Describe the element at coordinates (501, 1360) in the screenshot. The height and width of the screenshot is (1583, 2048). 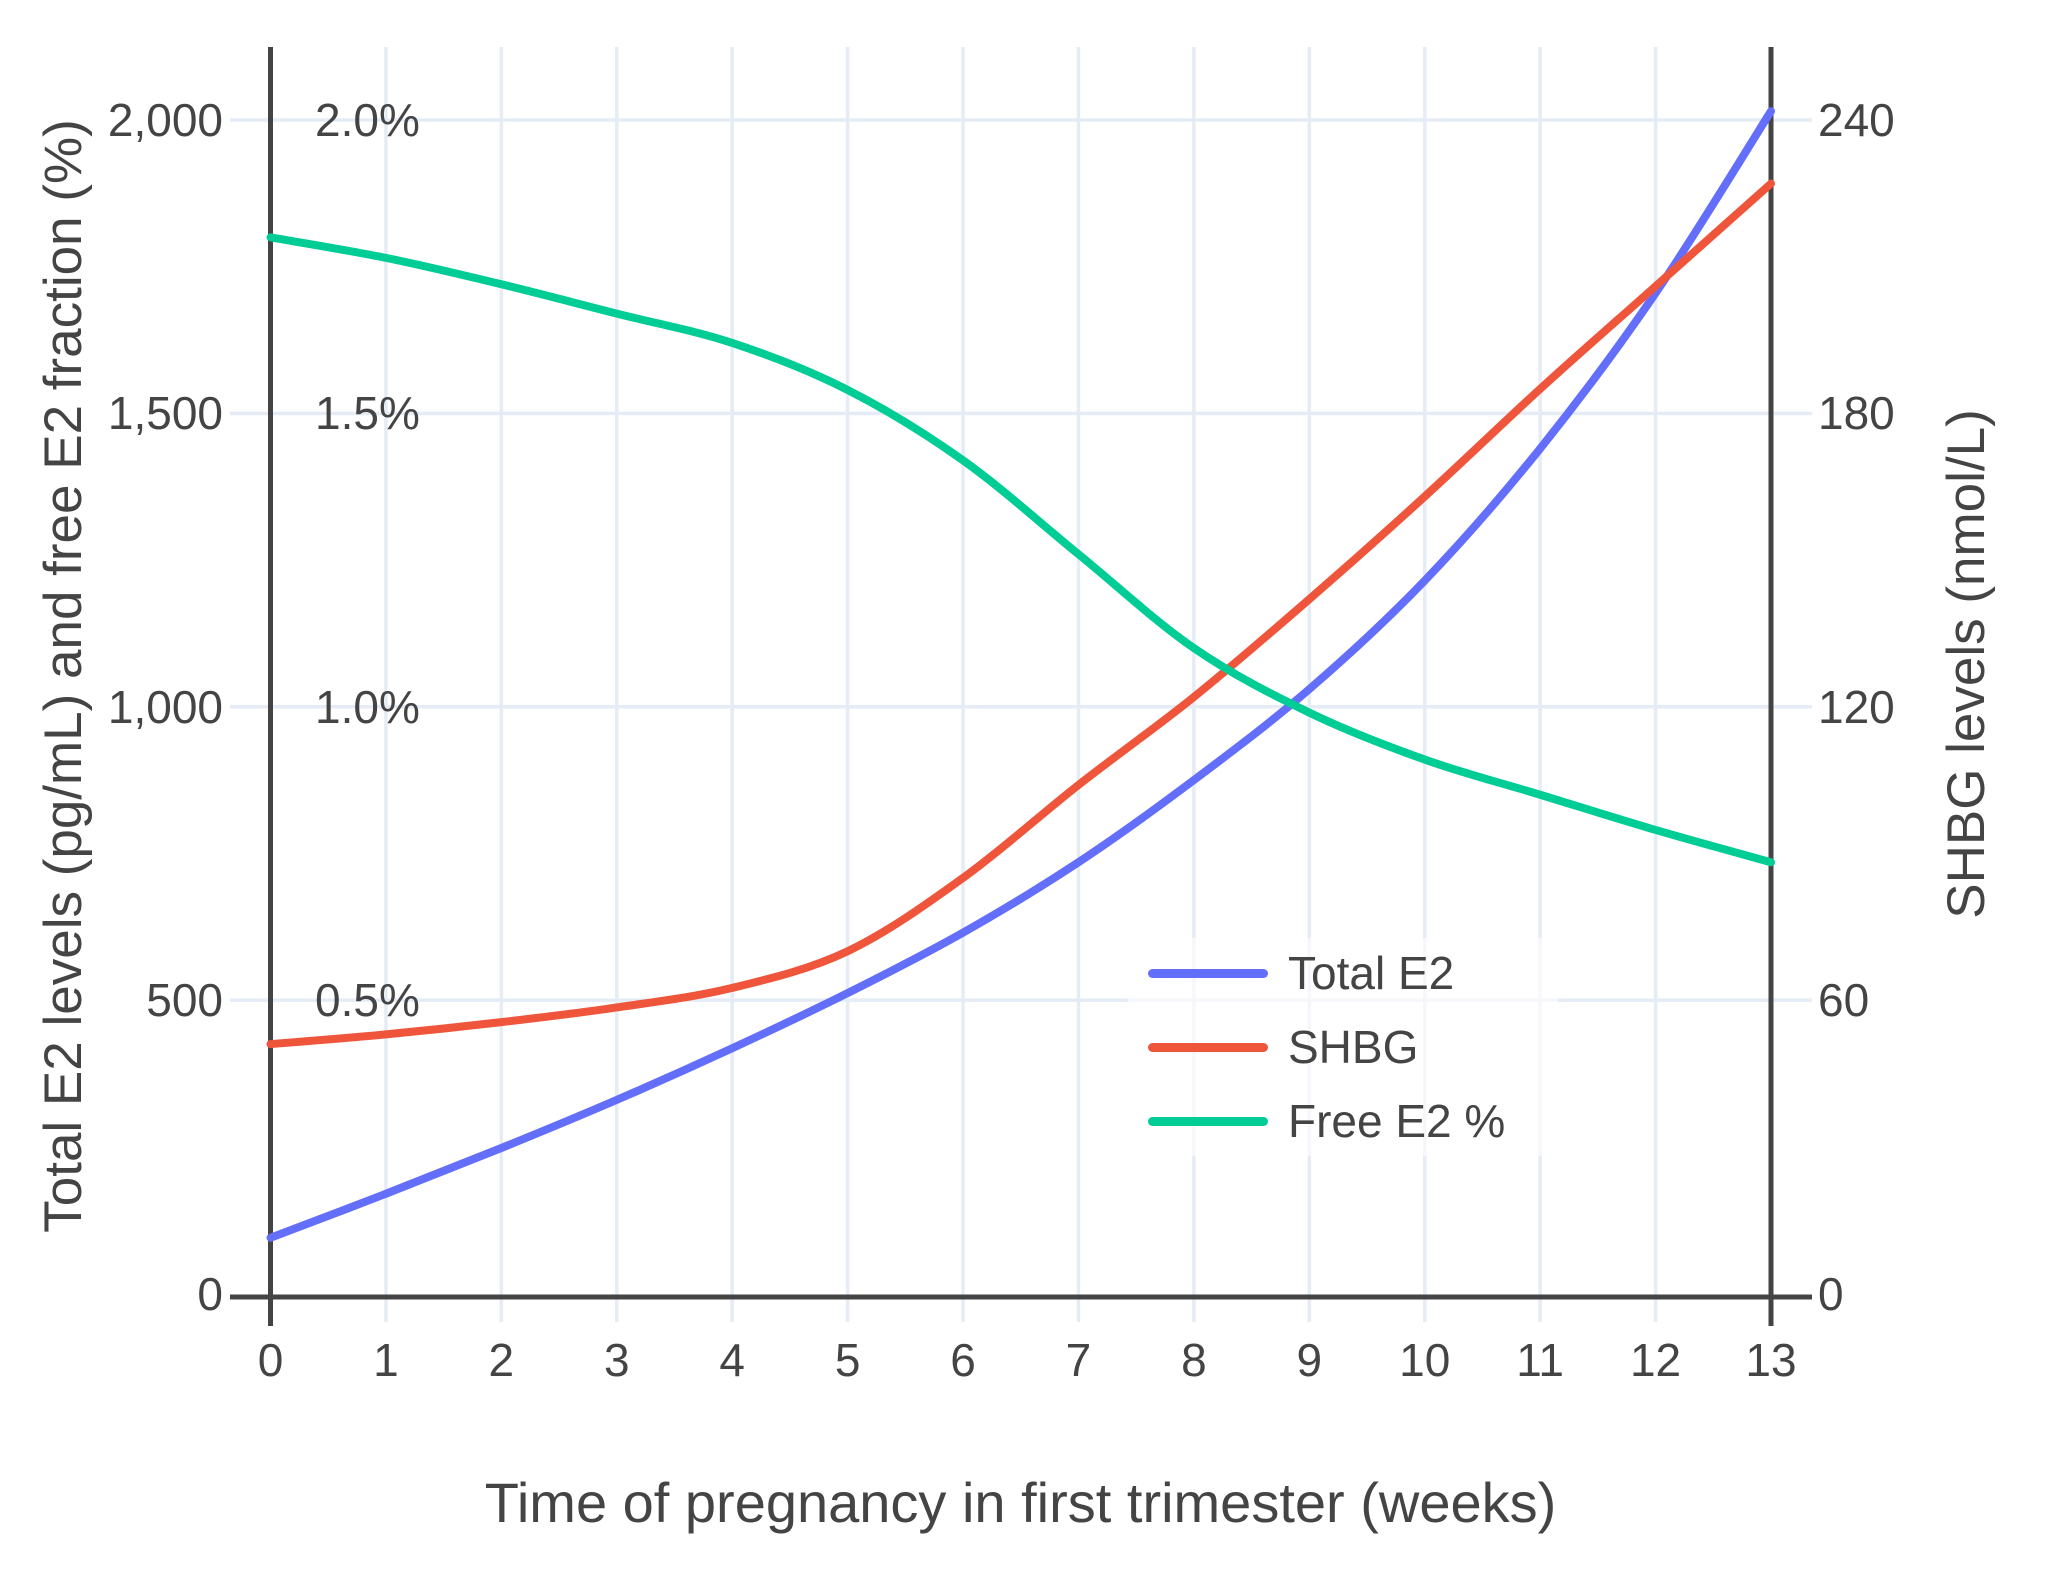
I see `x-tick-label: 2` at that location.